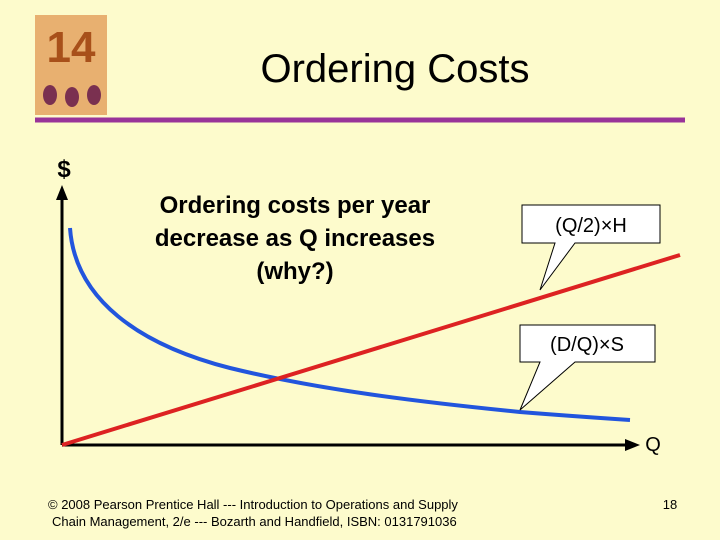 The height and width of the screenshot is (540, 720). Describe the element at coordinates (591, 226) in the screenshot. I see `callout-label: (Q/2)×H` at that location.